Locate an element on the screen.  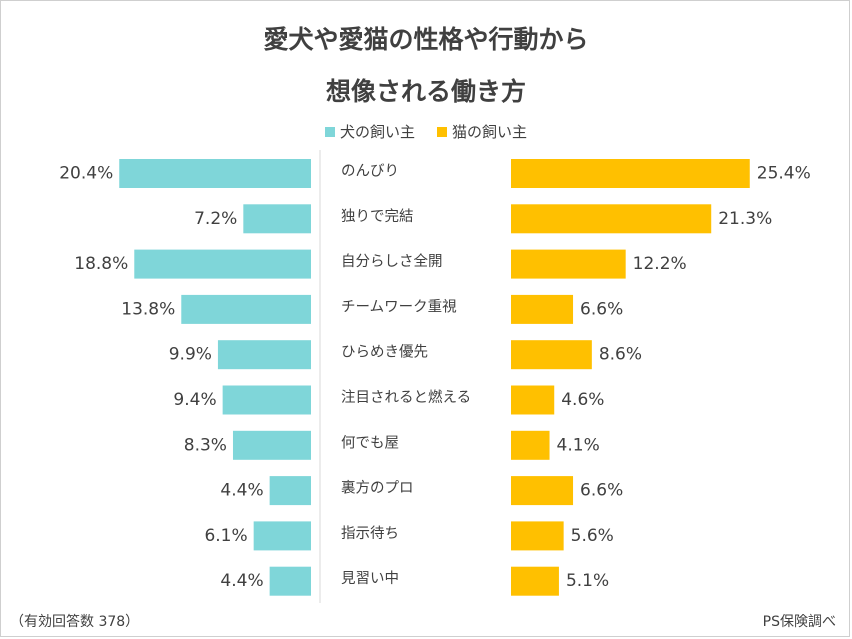
legend-label-dog: 犬の飼い主 is located at coordinates (377, 132).